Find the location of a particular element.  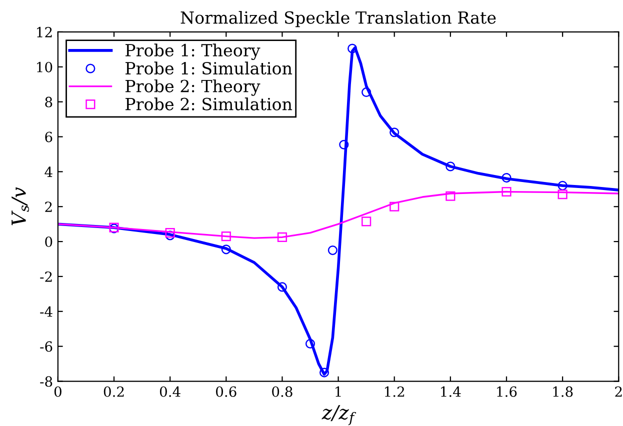

y-tick-label: -8 is located at coordinates (46, 381).